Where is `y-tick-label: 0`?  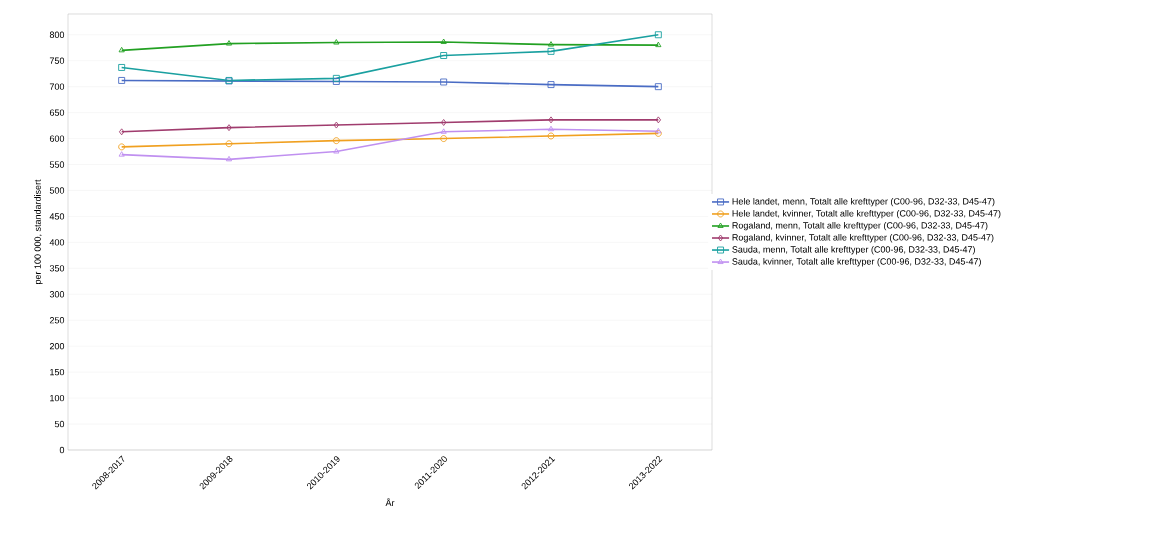
y-tick-label: 0 is located at coordinates (62, 450).